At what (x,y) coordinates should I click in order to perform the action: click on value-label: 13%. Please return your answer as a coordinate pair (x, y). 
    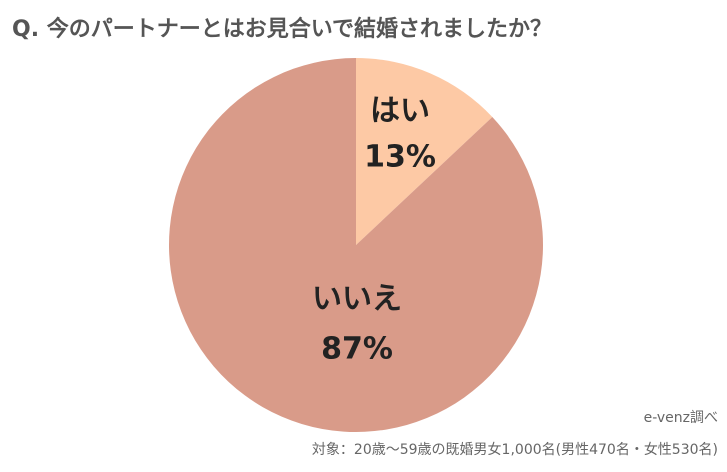
    Looking at the image, I should click on (400, 157).